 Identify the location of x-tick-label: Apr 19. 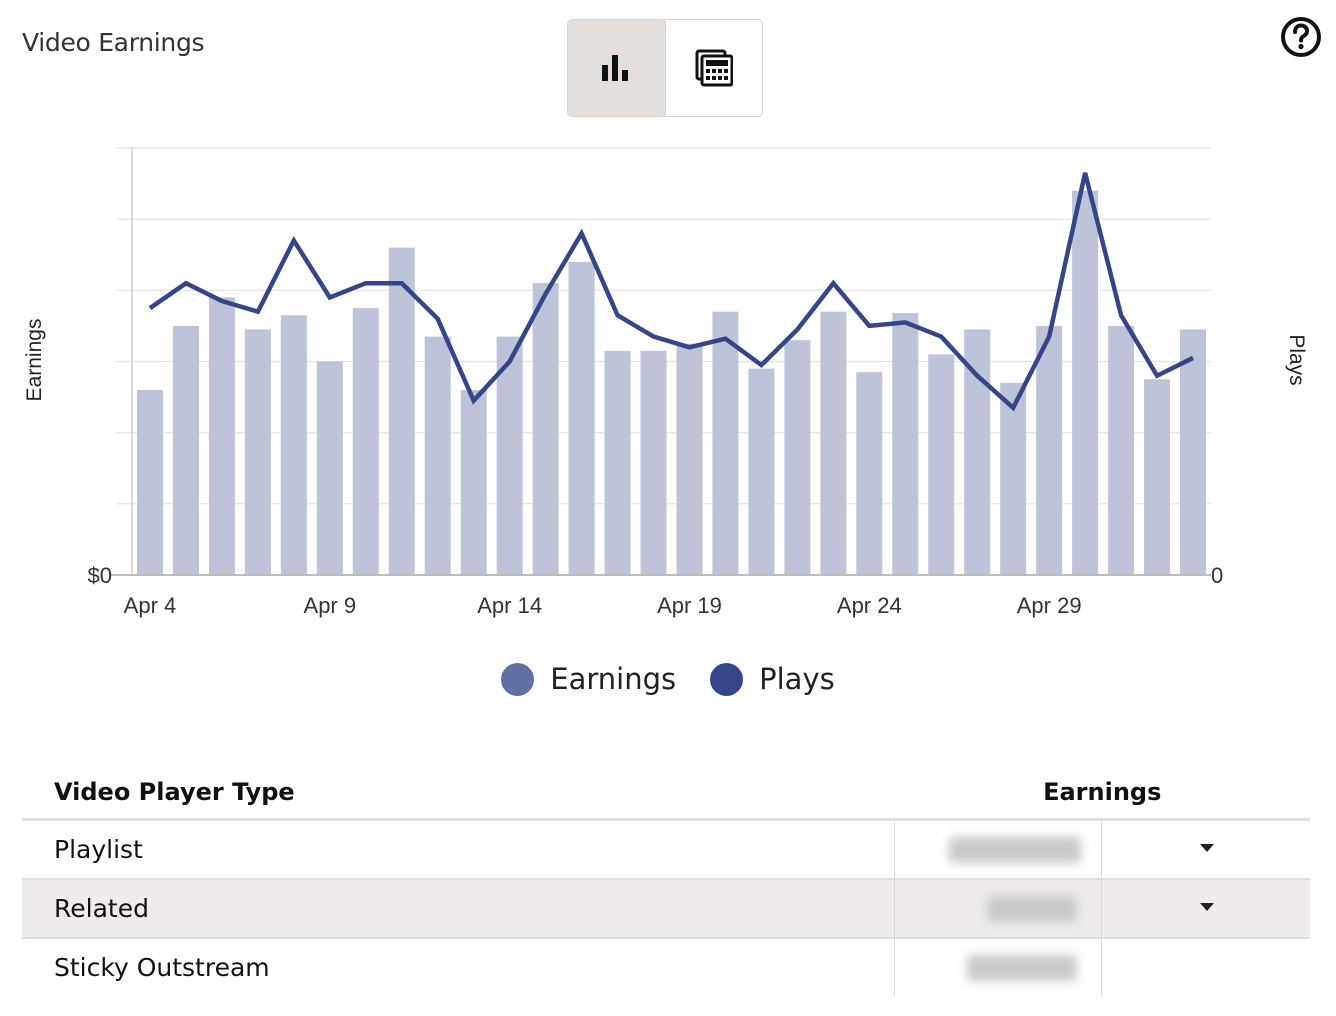
(689, 605).